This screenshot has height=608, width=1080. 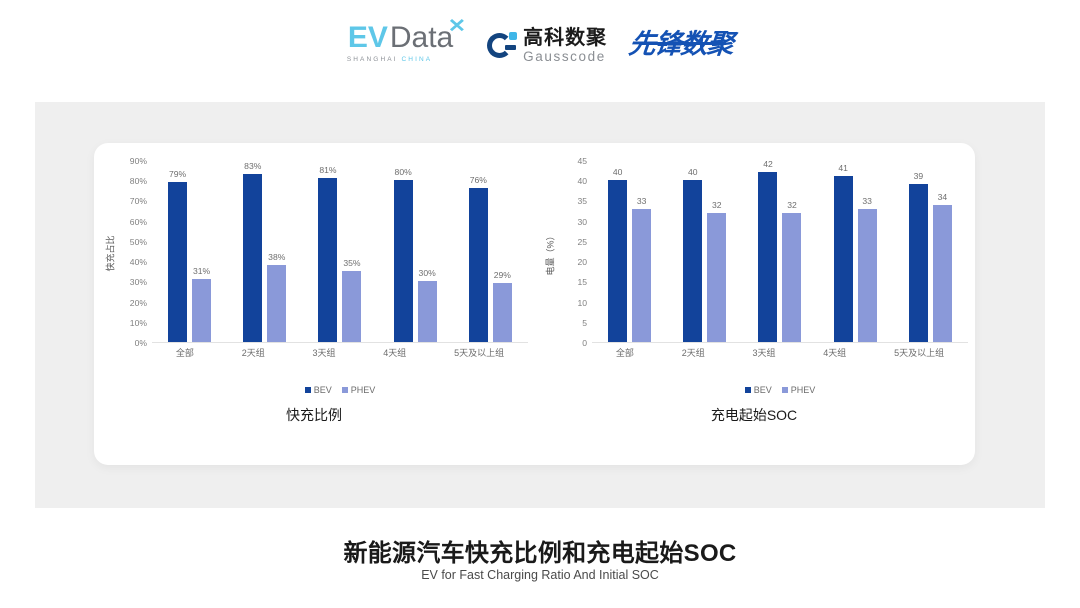 What do you see at coordinates (253, 166) in the screenshot?
I see `bar-value-label: 83%` at bounding box center [253, 166].